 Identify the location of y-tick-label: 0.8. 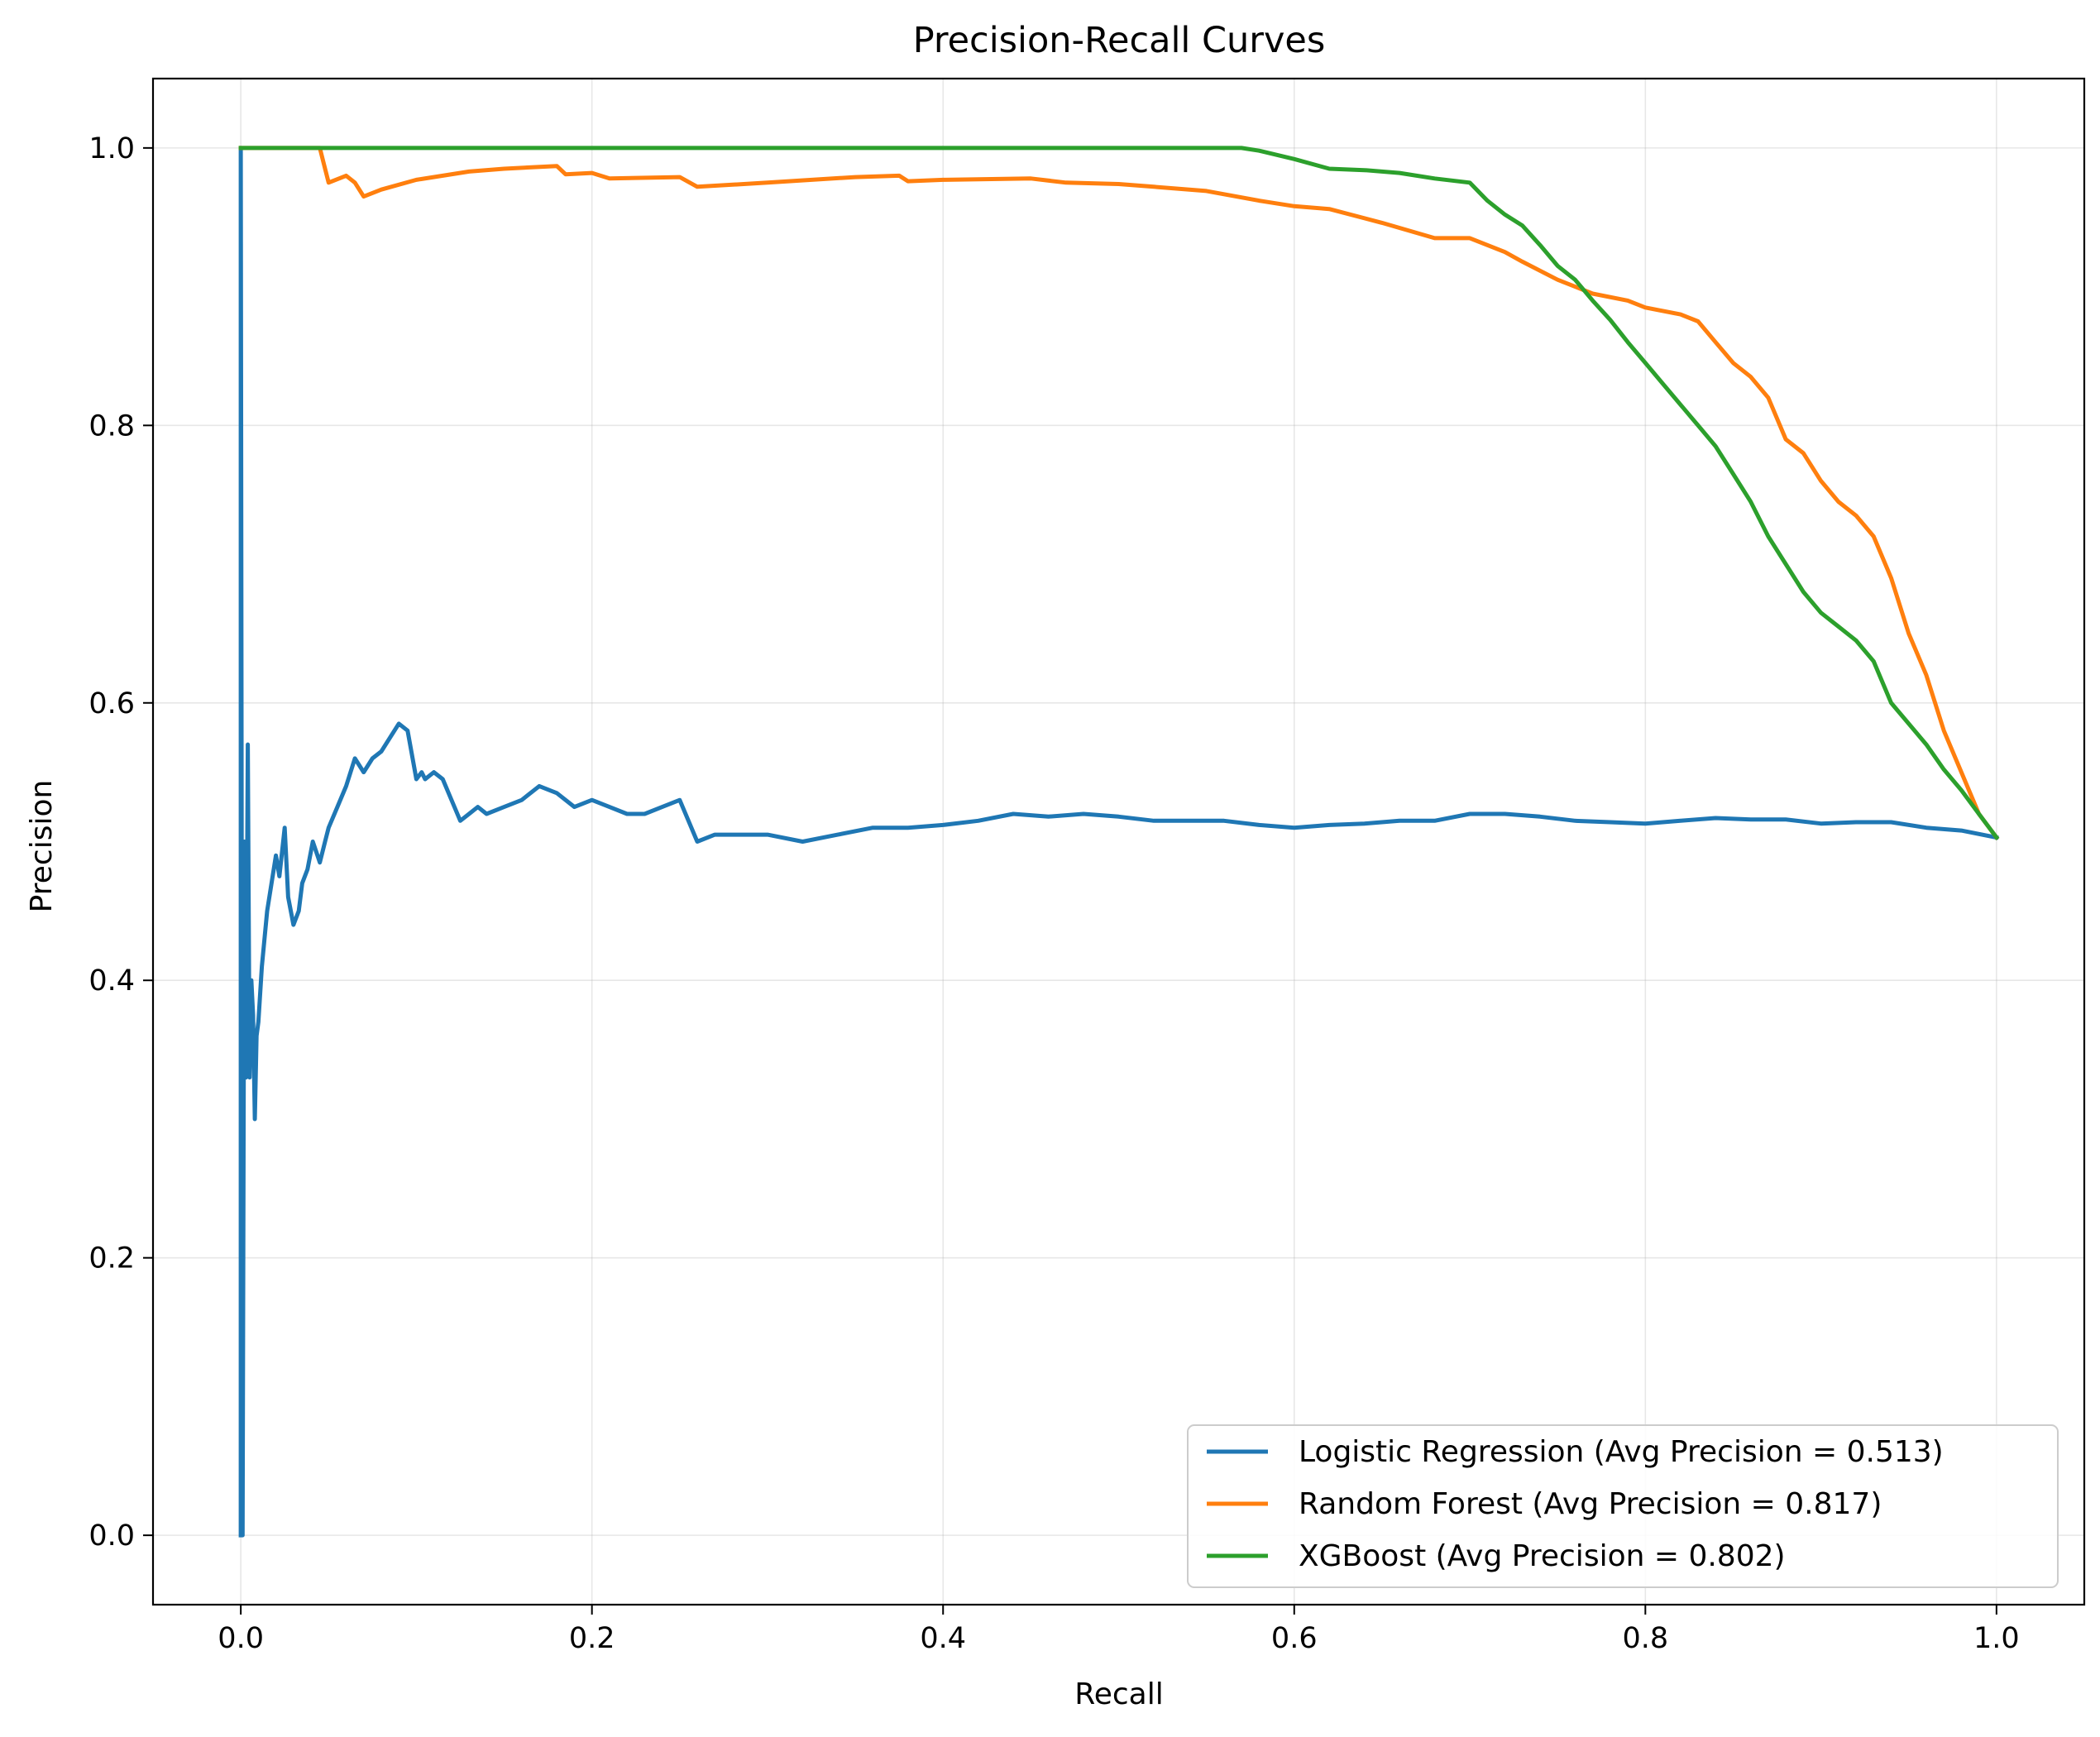
(112, 426).